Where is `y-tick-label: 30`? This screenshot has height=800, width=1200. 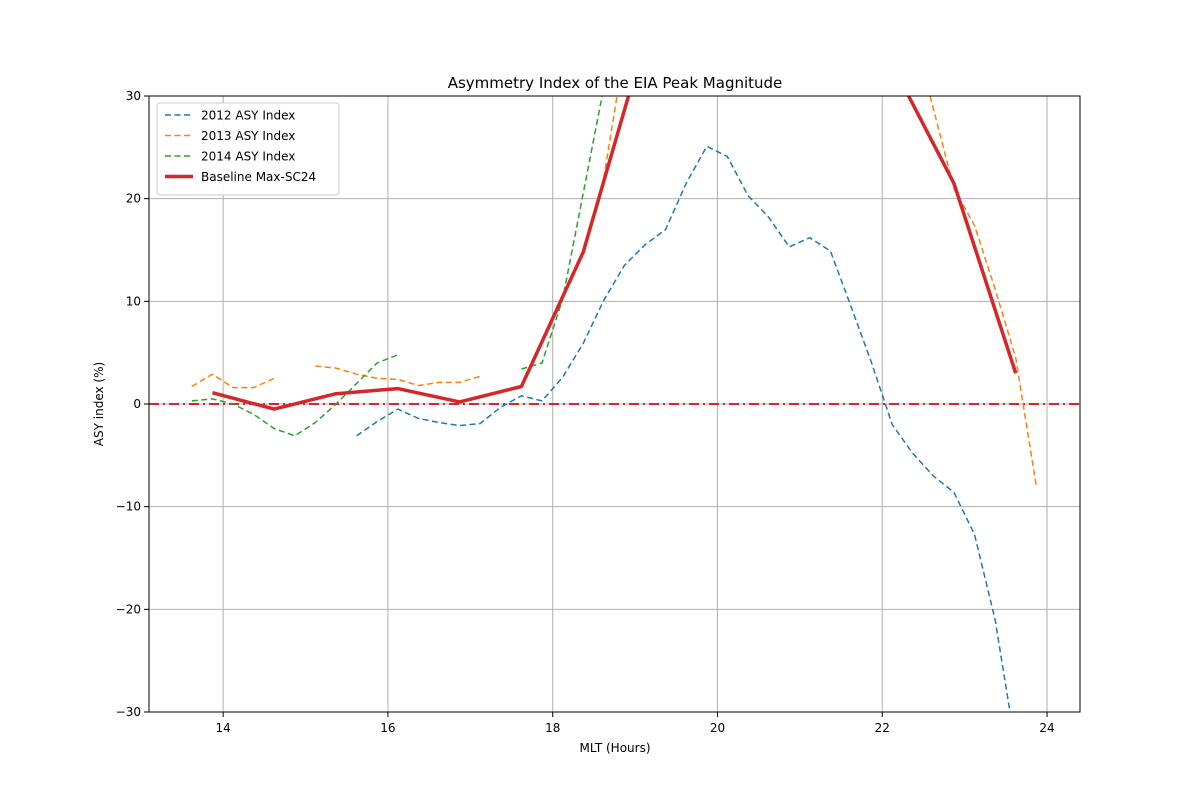 y-tick-label: 30 is located at coordinates (133, 96).